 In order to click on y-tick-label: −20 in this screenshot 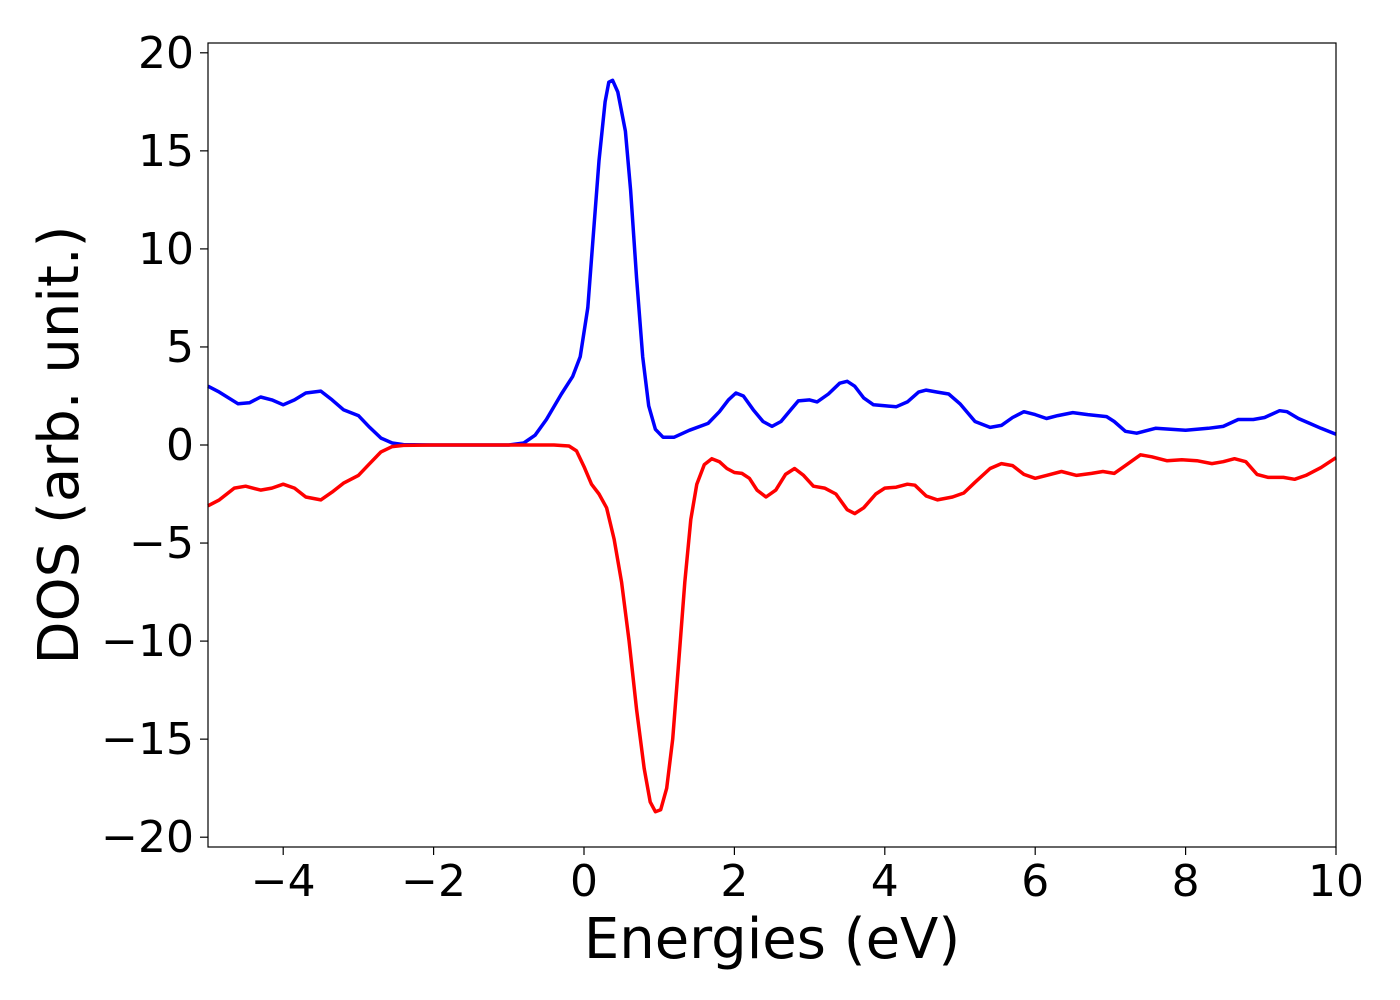, I will do `click(147, 837)`.